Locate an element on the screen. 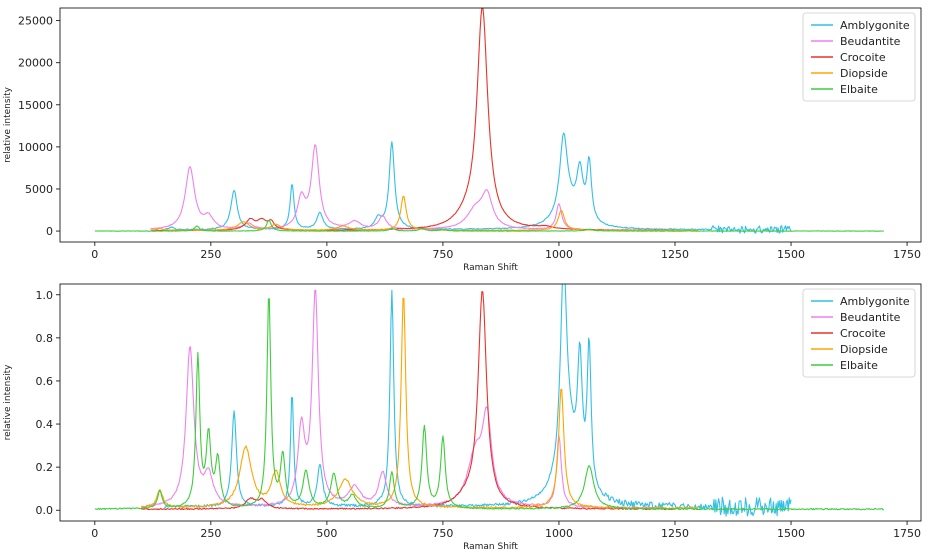  y-tick-label: 5000 is located at coordinates (39, 189).